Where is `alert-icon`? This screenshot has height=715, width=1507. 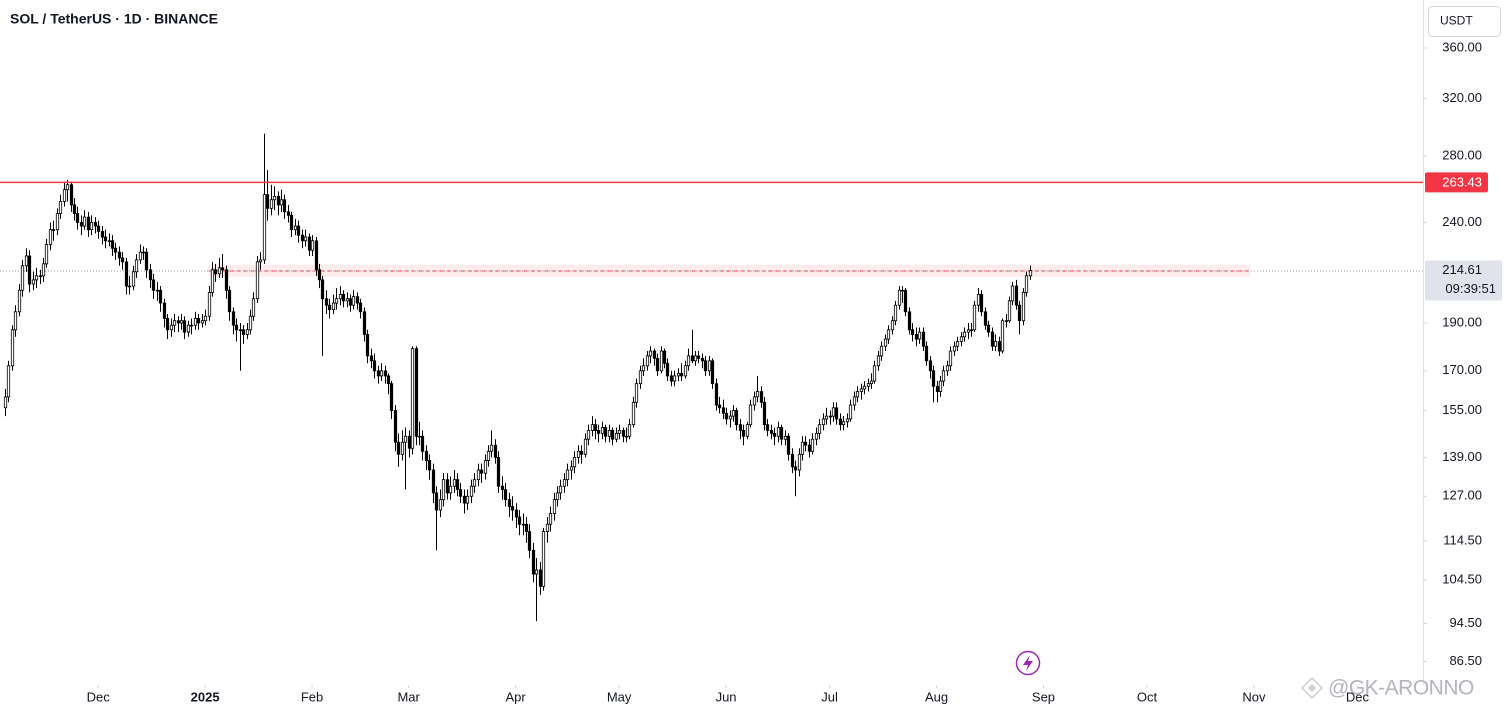
alert-icon is located at coordinates (1028, 663).